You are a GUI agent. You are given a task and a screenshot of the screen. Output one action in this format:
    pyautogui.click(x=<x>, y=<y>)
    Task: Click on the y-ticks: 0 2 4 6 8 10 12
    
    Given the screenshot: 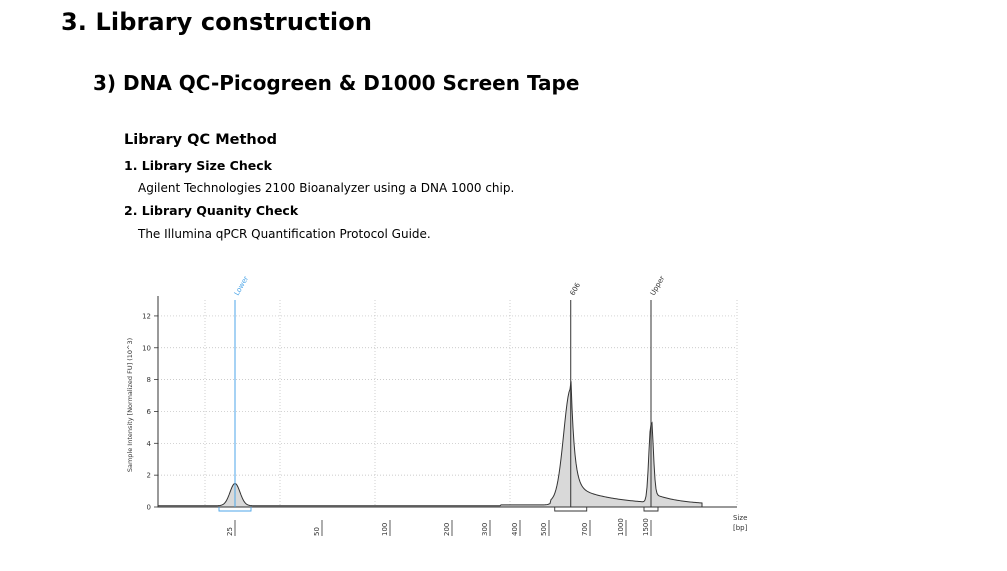 What is the action you would take?
    pyautogui.click(x=150, y=412)
    